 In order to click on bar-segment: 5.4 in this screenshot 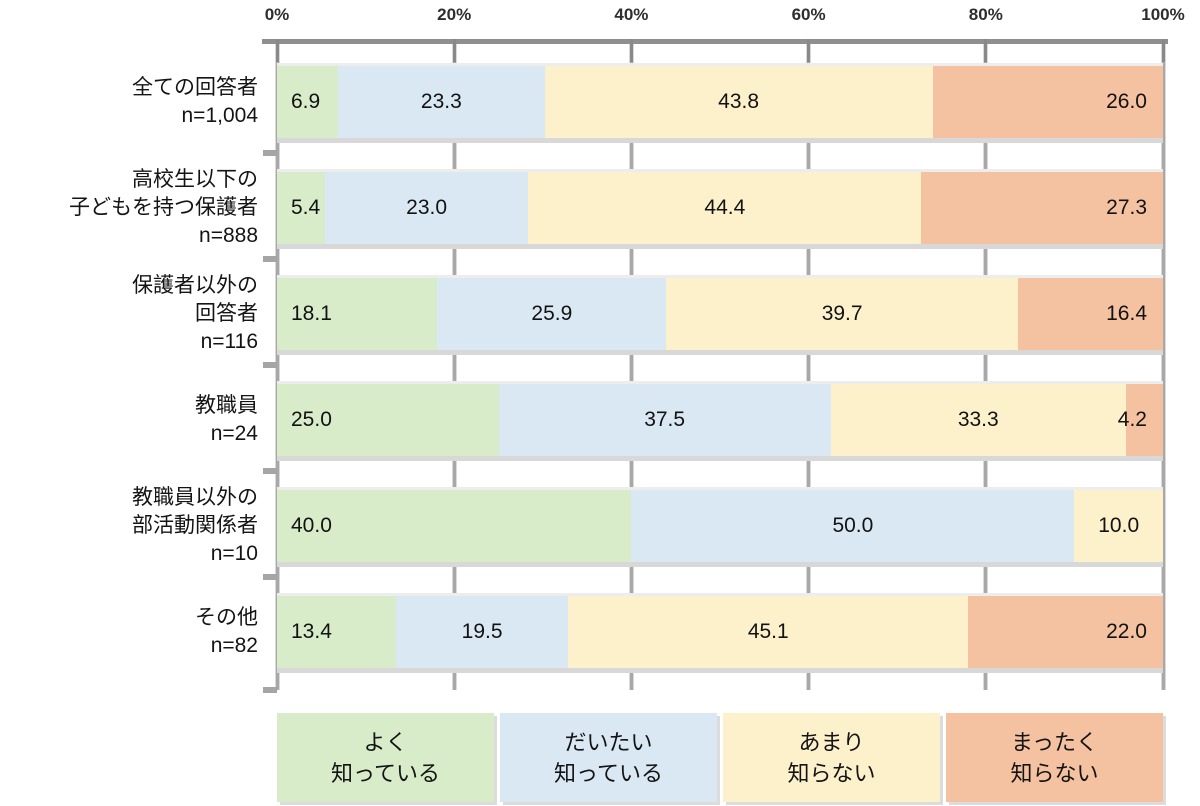, I will do `click(301, 208)`.